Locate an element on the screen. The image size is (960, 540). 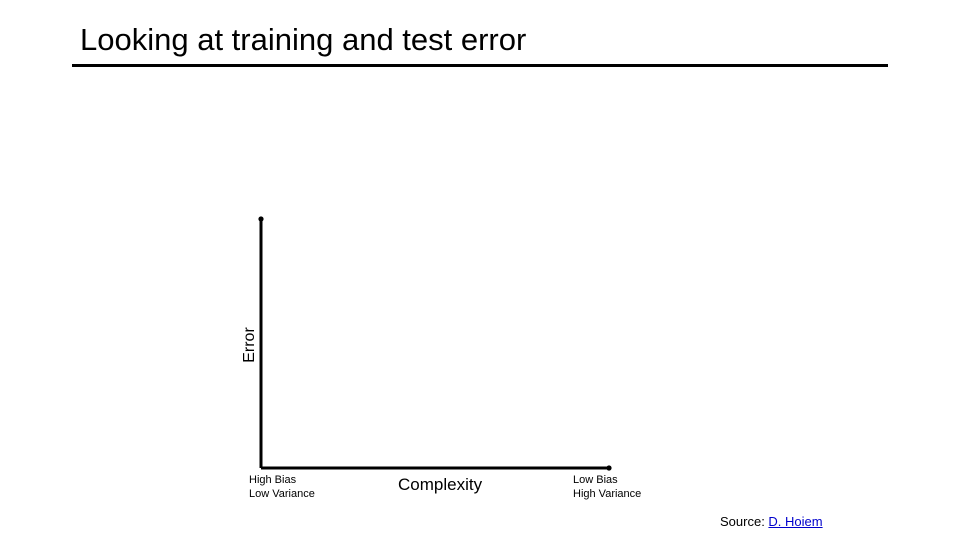
high-variance-line: High Variance is located at coordinates (607, 494).